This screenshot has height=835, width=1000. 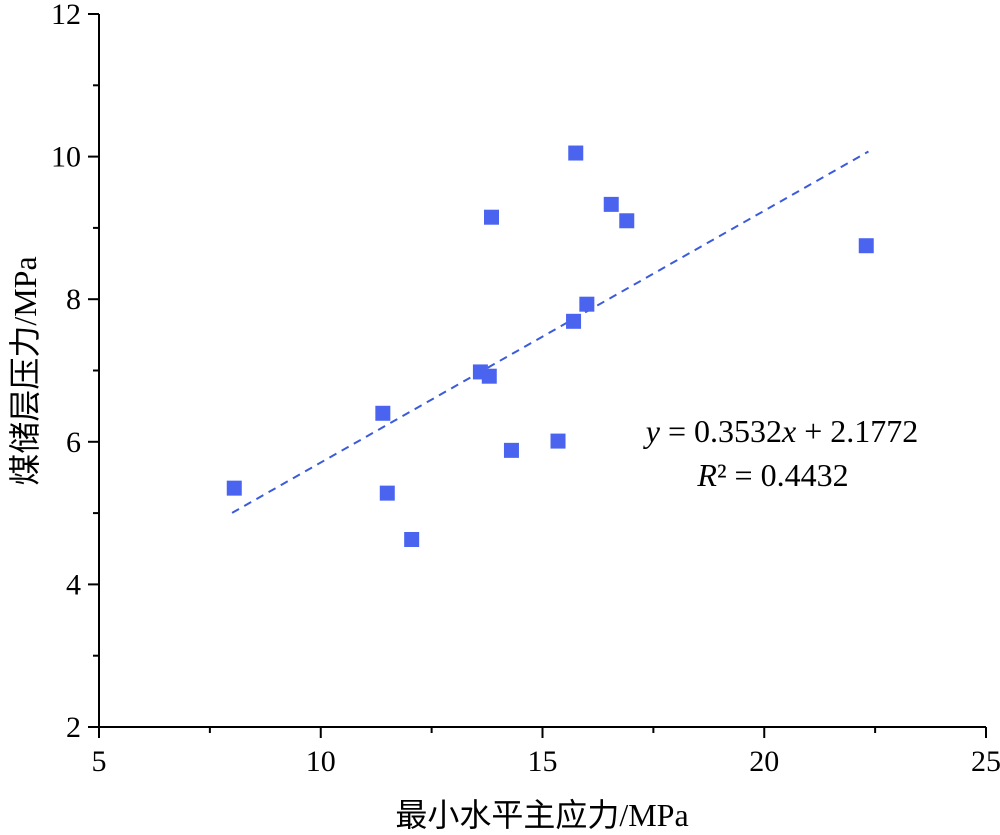 I want to click on r-squared-label: R² = 0.4432, so click(x=772, y=475).